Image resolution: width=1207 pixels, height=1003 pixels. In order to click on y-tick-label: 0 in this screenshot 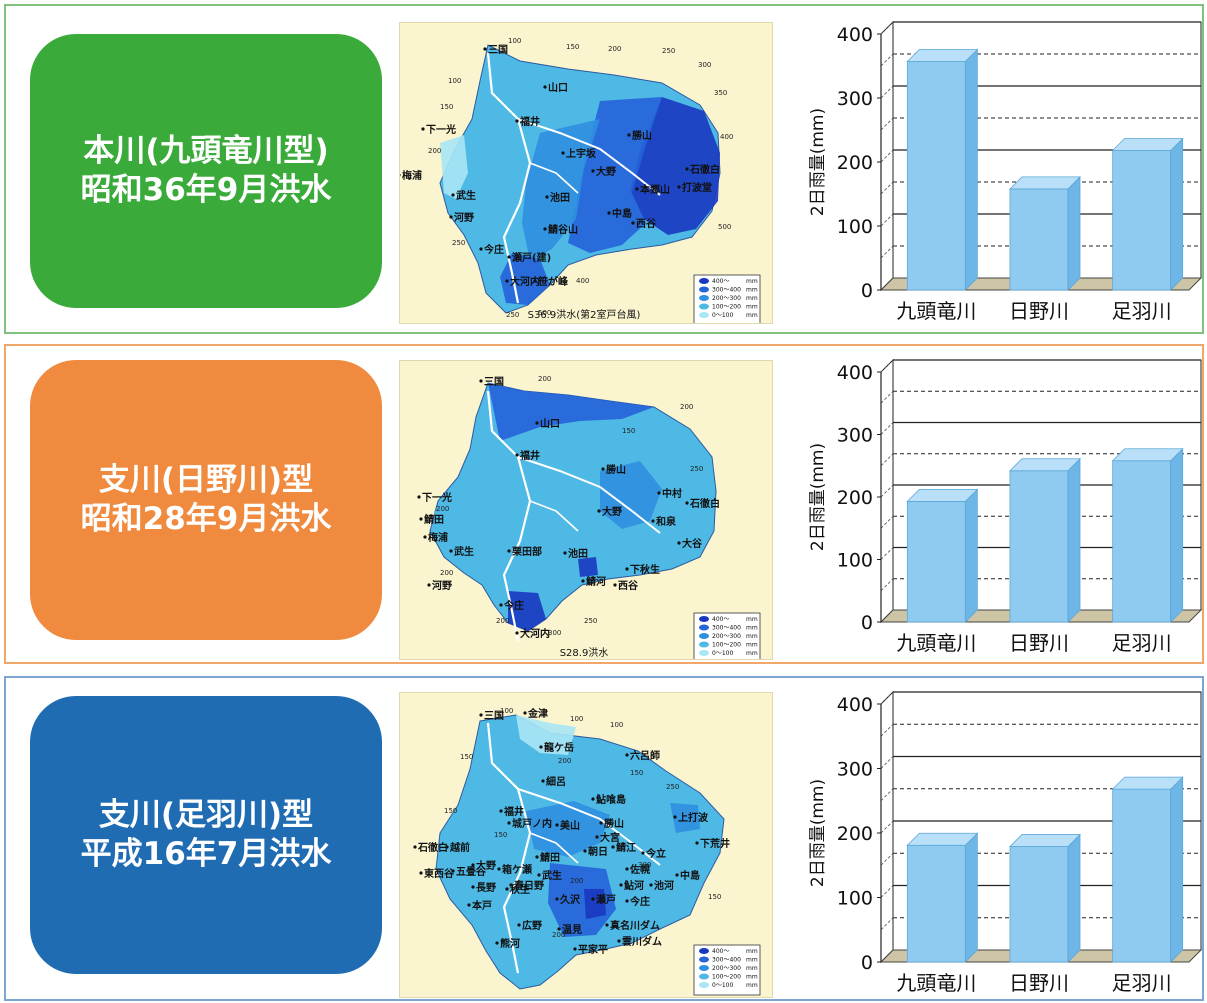, I will do `click(867, 963)`.